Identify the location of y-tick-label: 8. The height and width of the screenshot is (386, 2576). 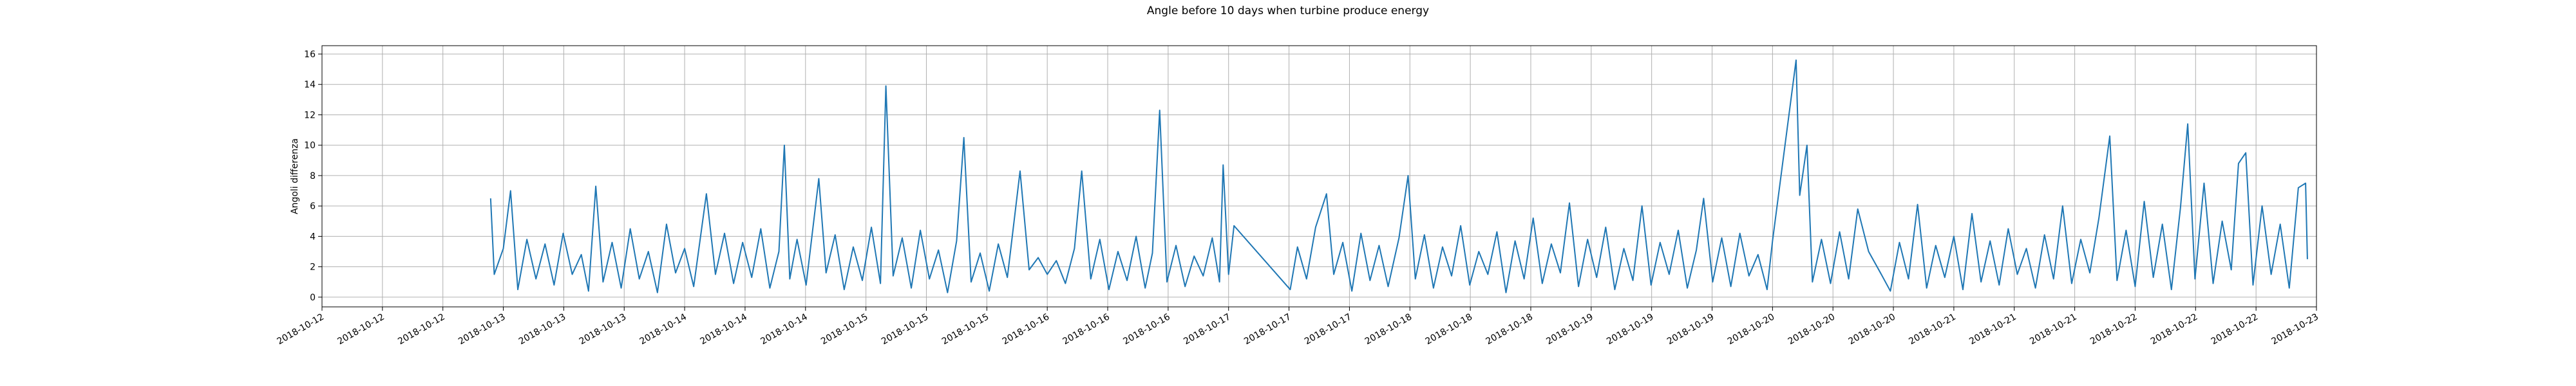
(313, 176).